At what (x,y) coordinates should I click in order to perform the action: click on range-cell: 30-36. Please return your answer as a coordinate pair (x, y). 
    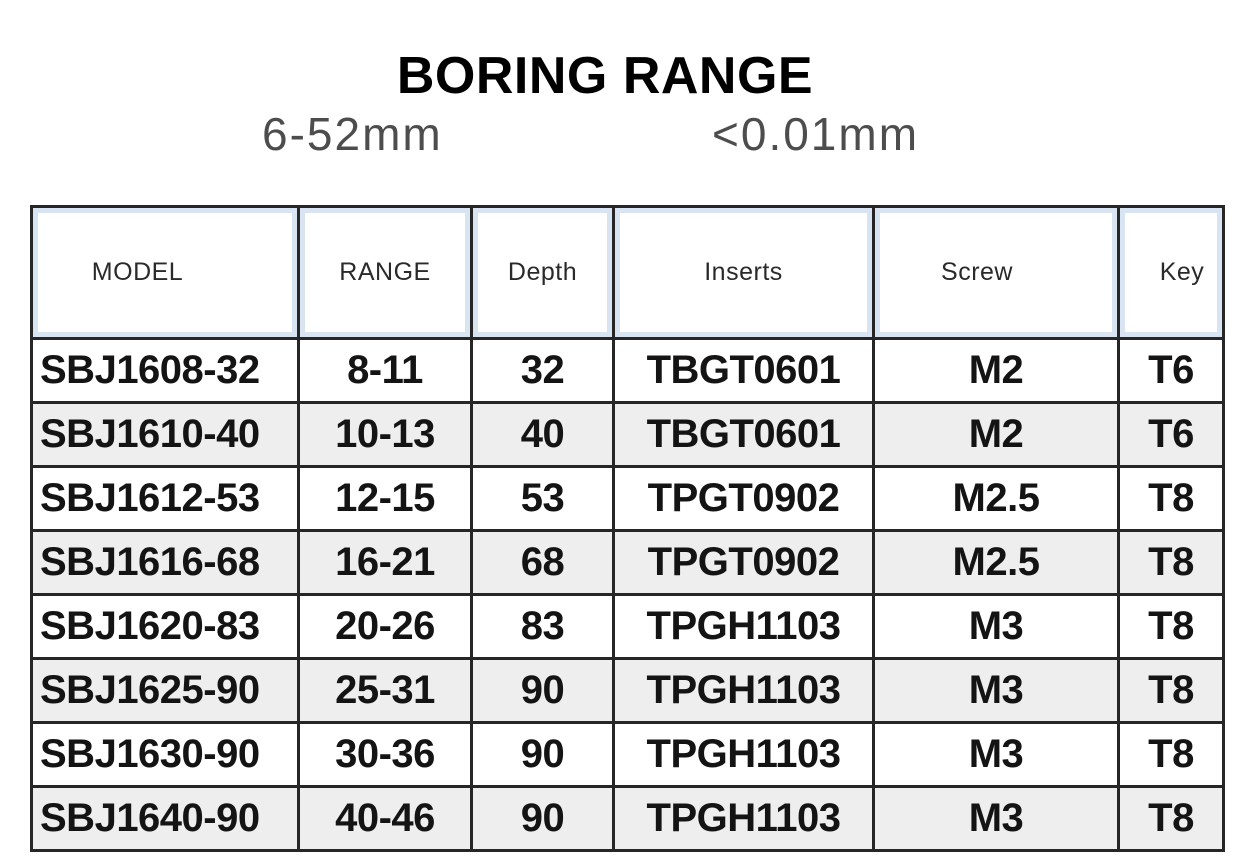
    Looking at the image, I should click on (385, 754).